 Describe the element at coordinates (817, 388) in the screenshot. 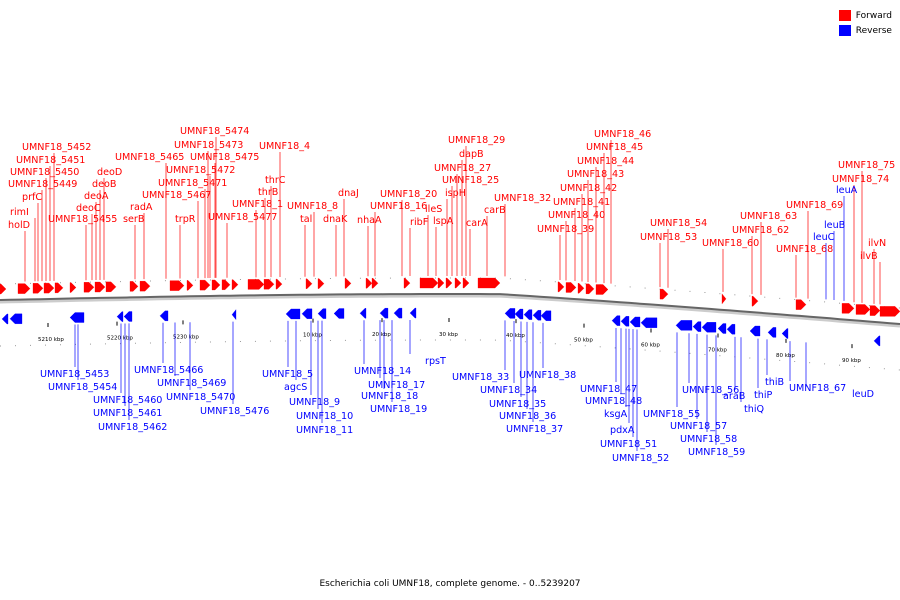

I see `reverse-gene-label: UMNF18_67` at that location.